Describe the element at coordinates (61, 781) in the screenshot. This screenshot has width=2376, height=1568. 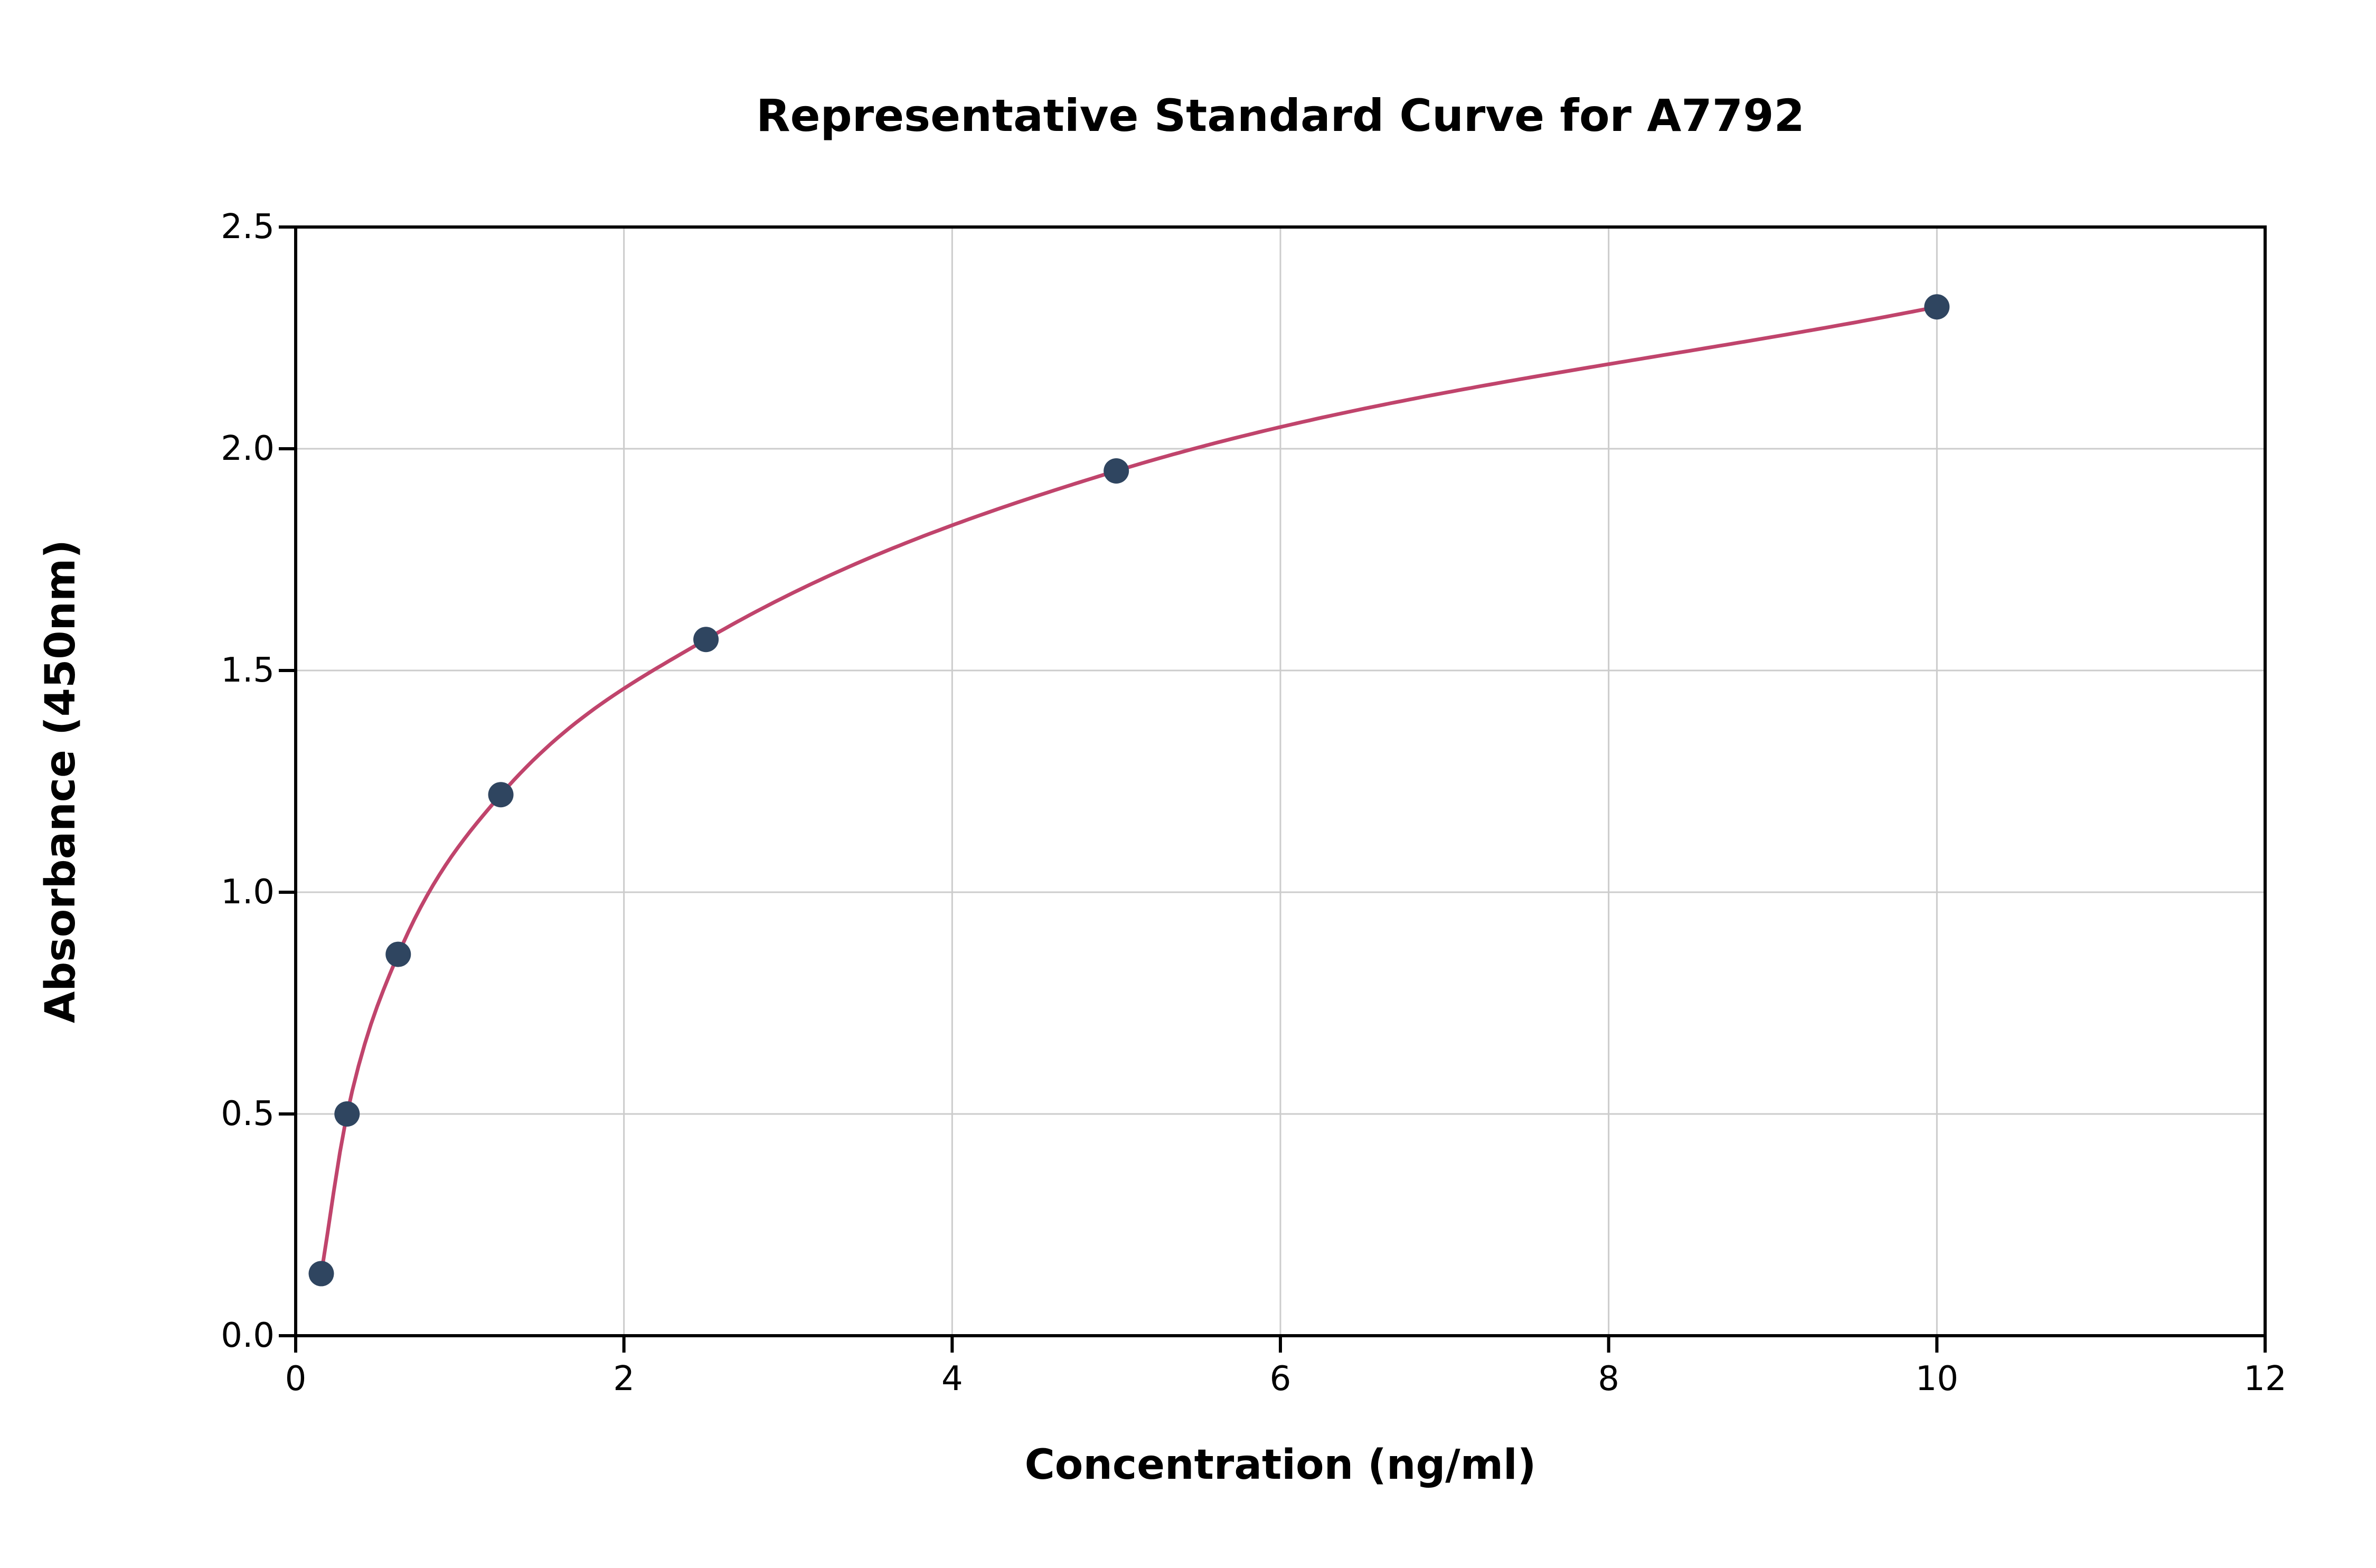
I see `y-axis-label: Absorbance (450nm)` at that location.